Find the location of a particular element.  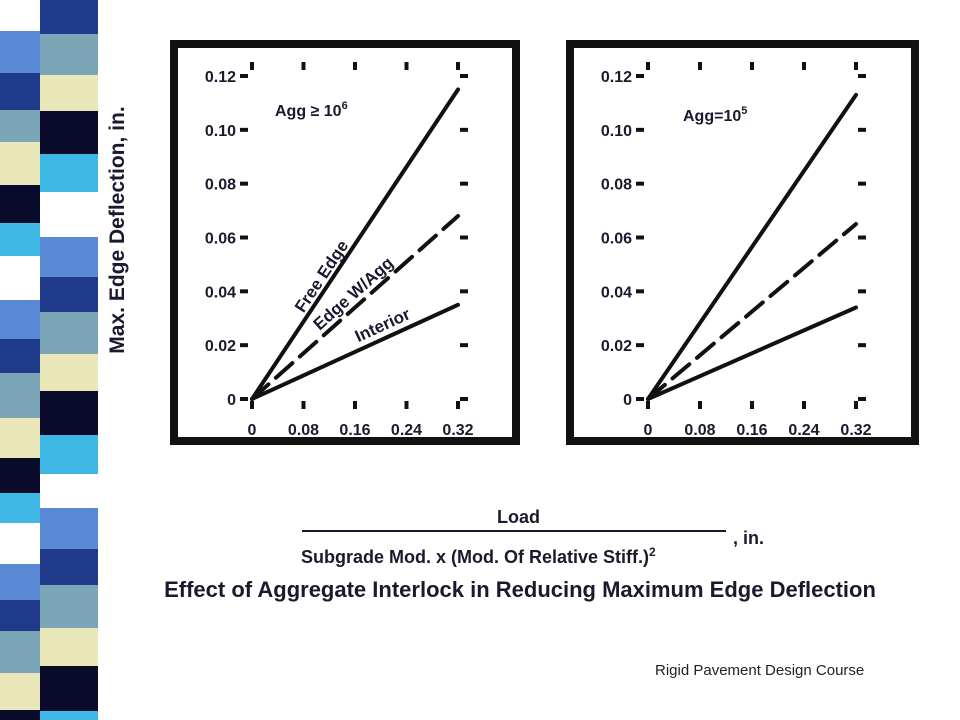

x-axis-unit: , in. is located at coordinates (748, 538).